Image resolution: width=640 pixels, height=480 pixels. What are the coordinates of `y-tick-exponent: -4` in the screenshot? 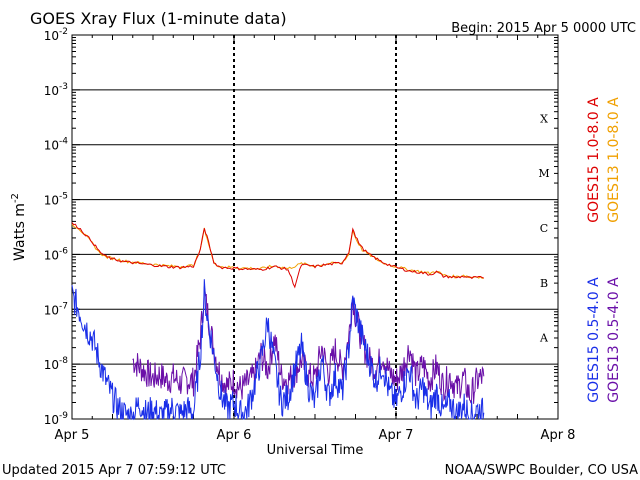 It's located at (63, 142).